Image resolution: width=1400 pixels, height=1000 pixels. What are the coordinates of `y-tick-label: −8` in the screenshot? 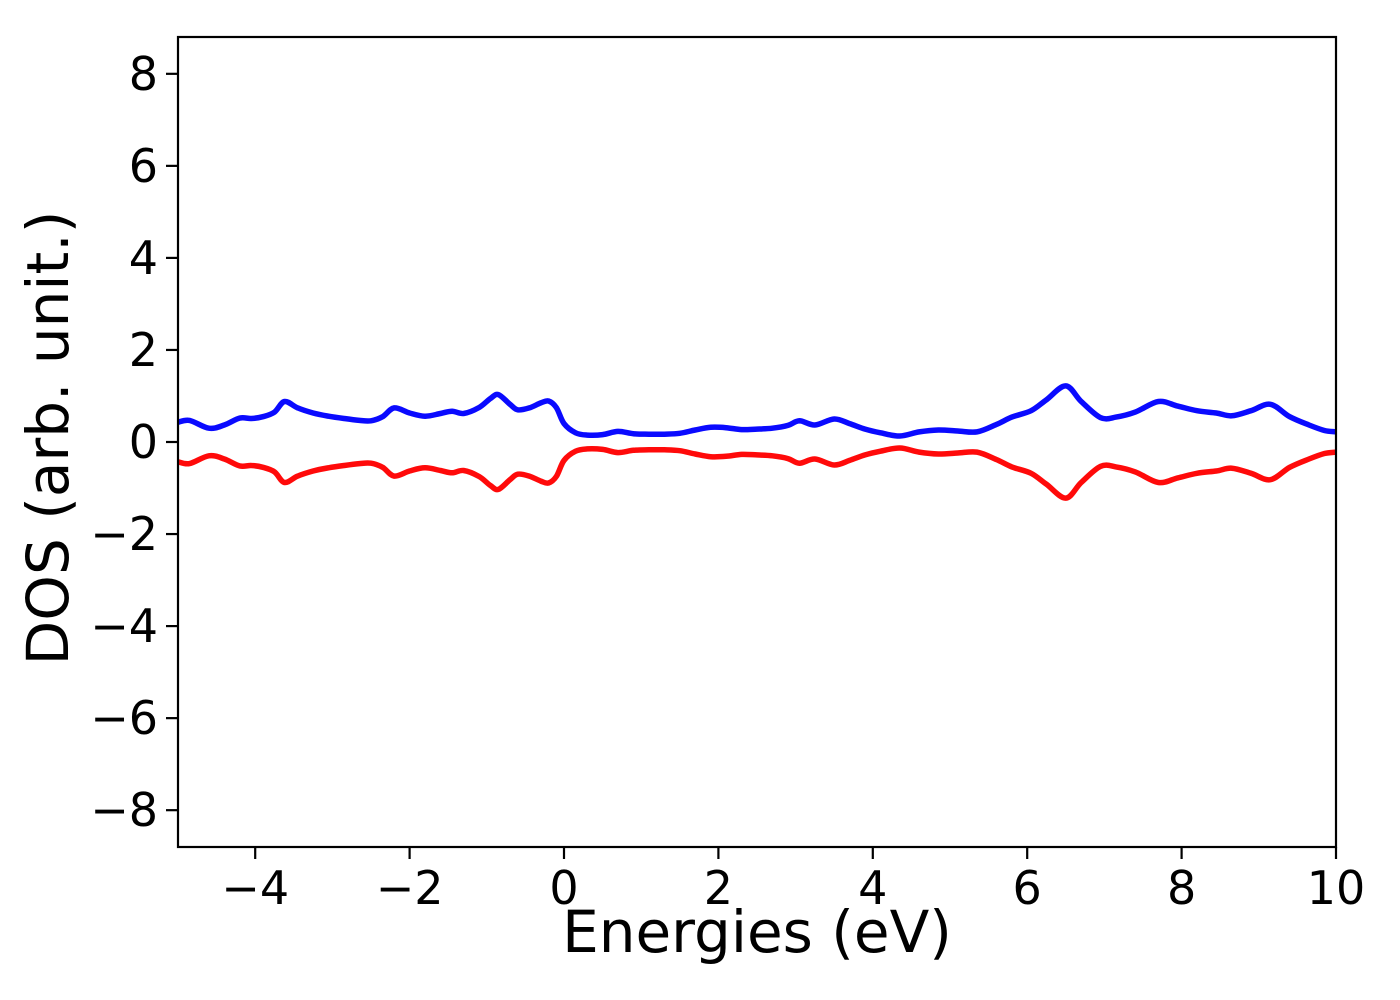 It's located at (124, 810).